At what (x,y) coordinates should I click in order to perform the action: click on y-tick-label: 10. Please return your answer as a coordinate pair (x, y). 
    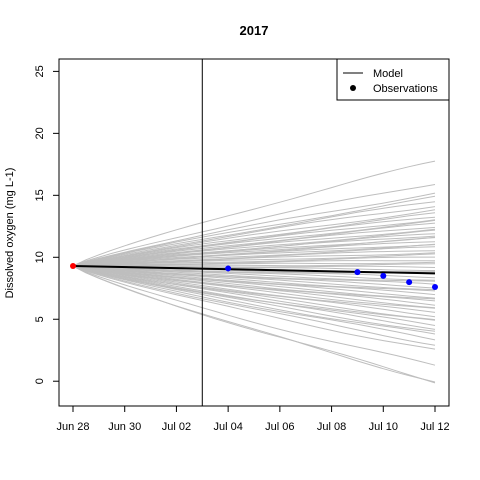
    Looking at the image, I should click on (40, 257).